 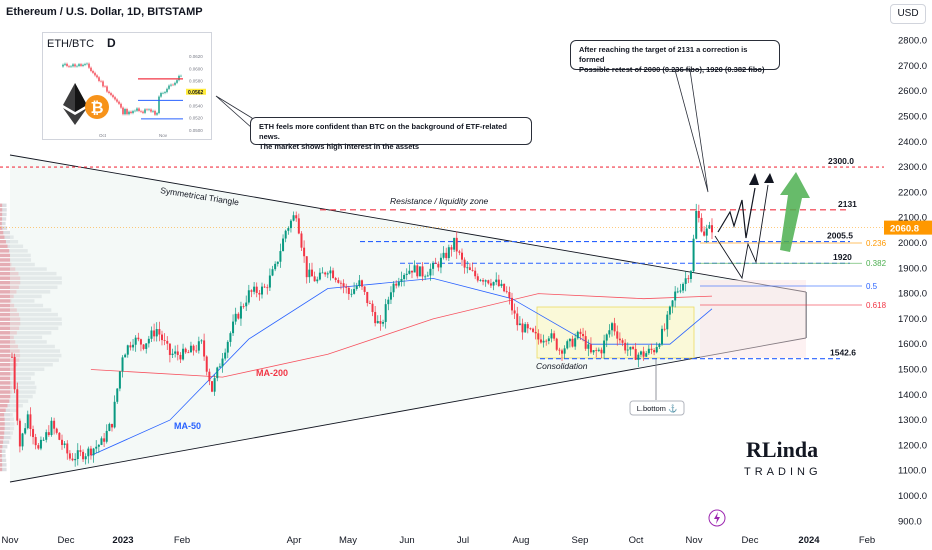 What do you see at coordinates (783, 472) in the screenshot?
I see `logo-bottom: TRADING` at bounding box center [783, 472].